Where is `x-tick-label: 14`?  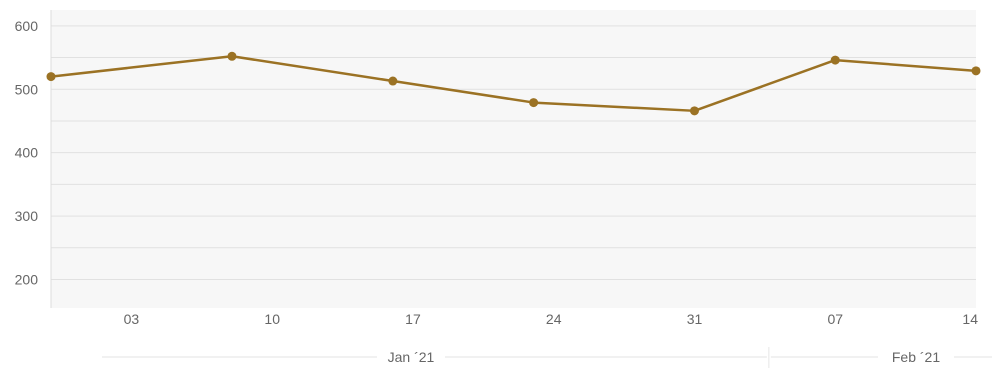 x-tick-label: 14 is located at coordinates (970, 319).